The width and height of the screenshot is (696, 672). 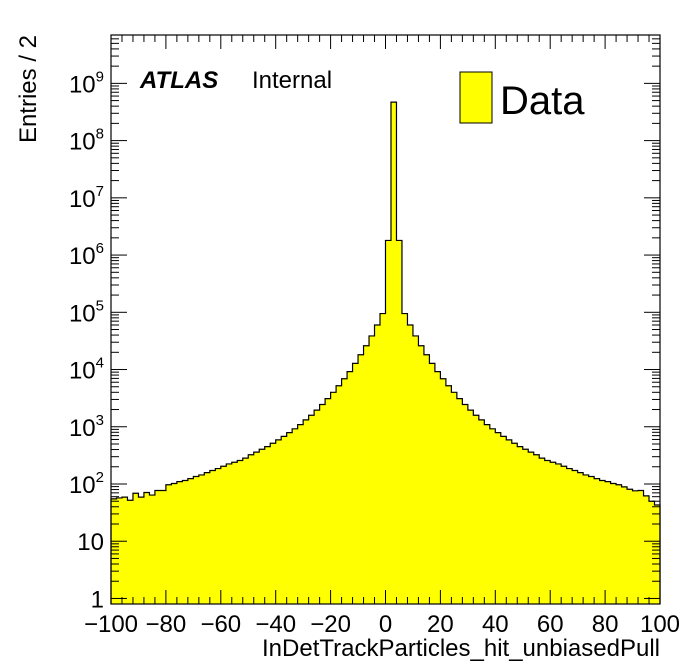 What do you see at coordinates (495, 624) in the screenshot?
I see `x-tick-label: 40` at bounding box center [495, 624].